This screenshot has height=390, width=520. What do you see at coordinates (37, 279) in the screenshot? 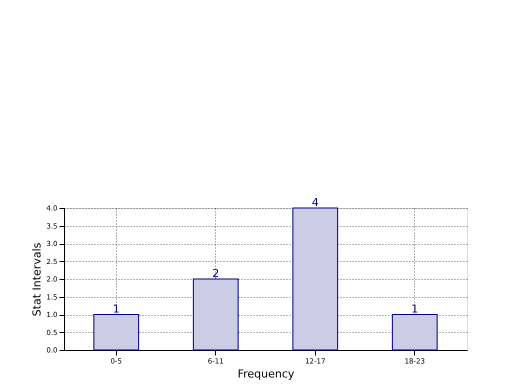
I see `y-axis-title: Stat Intervals` at bounding box center [37, 279].